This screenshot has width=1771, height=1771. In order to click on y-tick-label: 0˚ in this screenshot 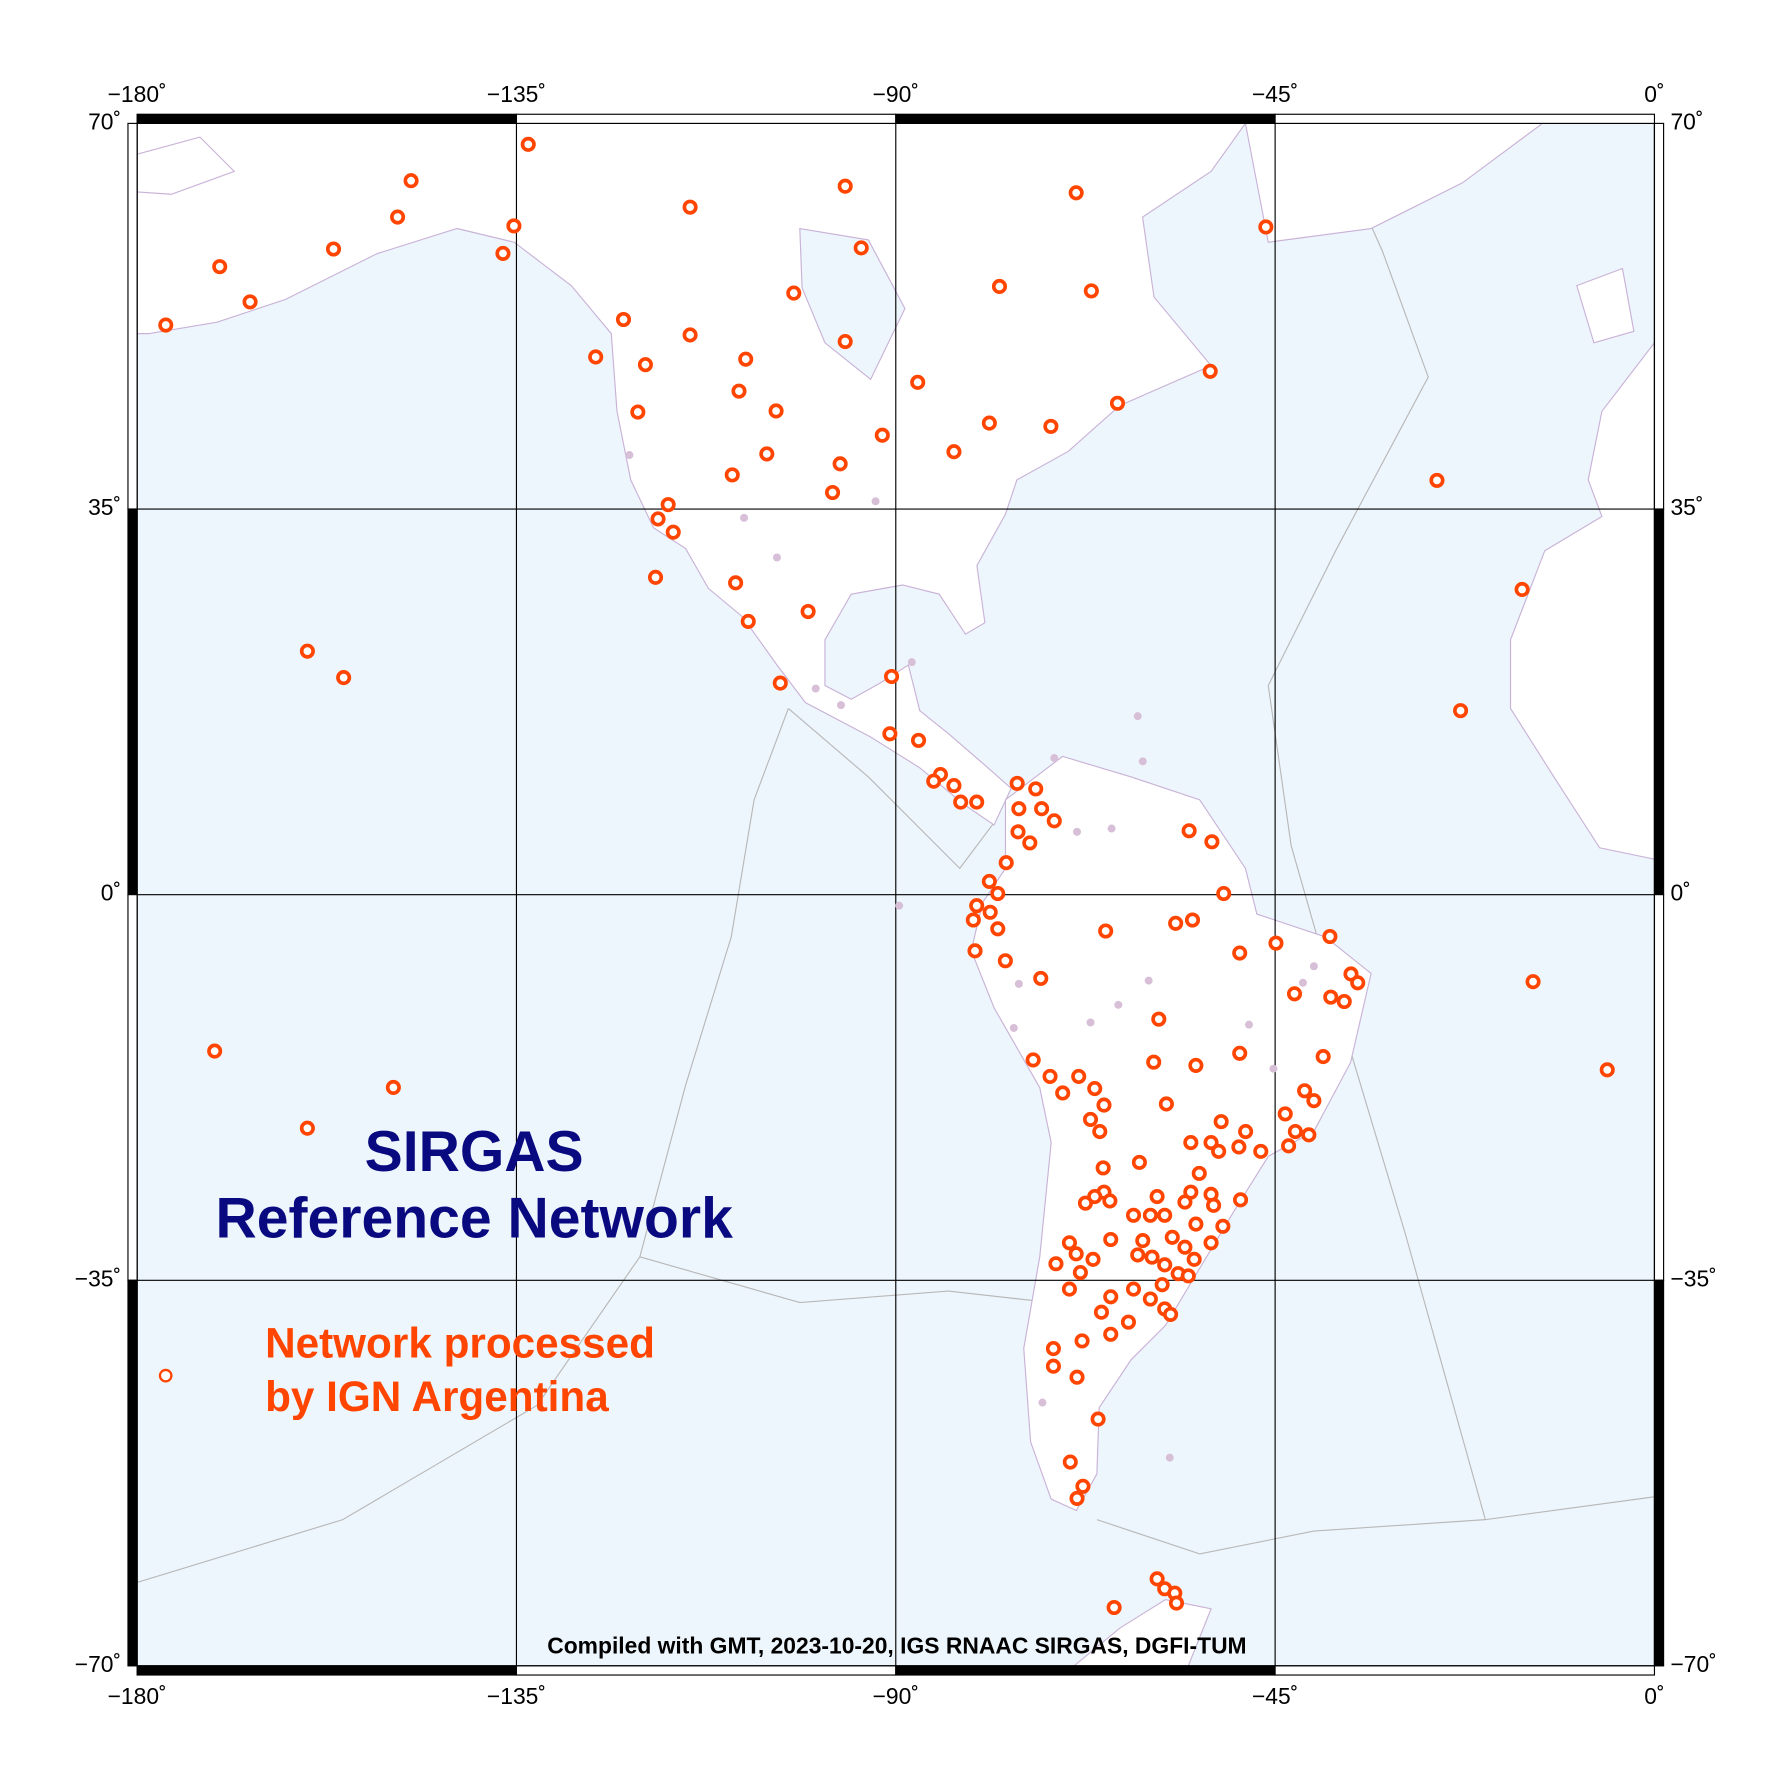, I will do `click(111, 893)`.